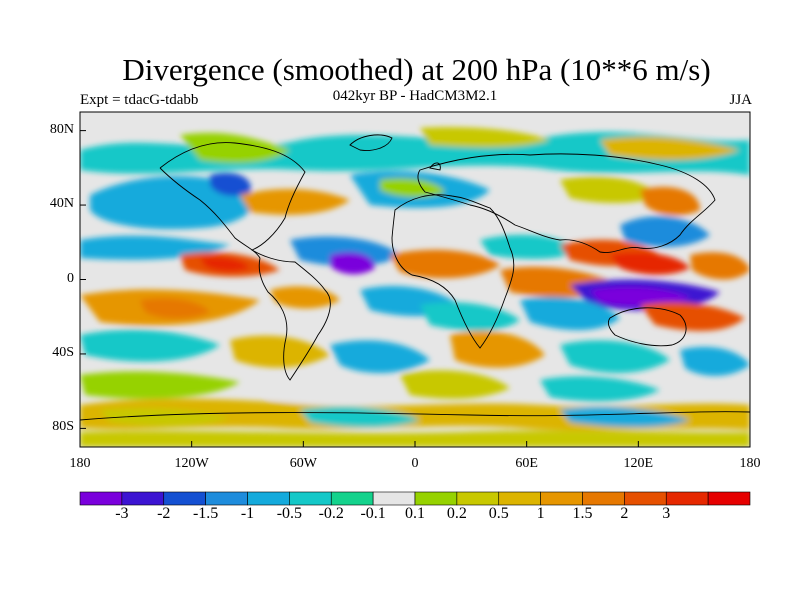 The width and height of the screenshot is (800, 600). Describe the element at coordinates (582, 513) in the screenshot. I see `colorbar-label: 1.5` at that location.